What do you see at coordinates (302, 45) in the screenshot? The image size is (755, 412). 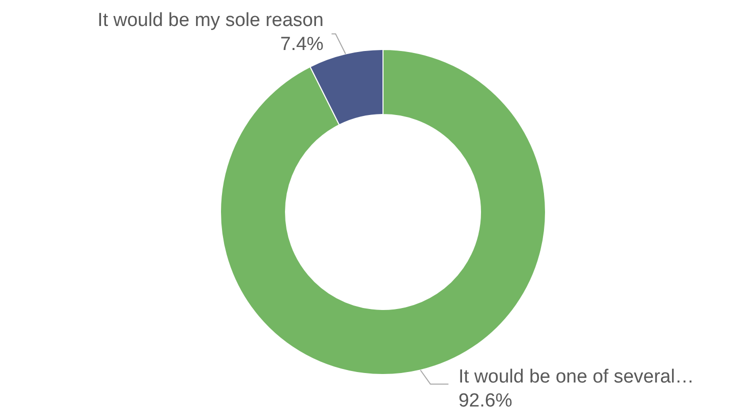 I see `data-label: 7.4%` at bounding box center [302, 45].